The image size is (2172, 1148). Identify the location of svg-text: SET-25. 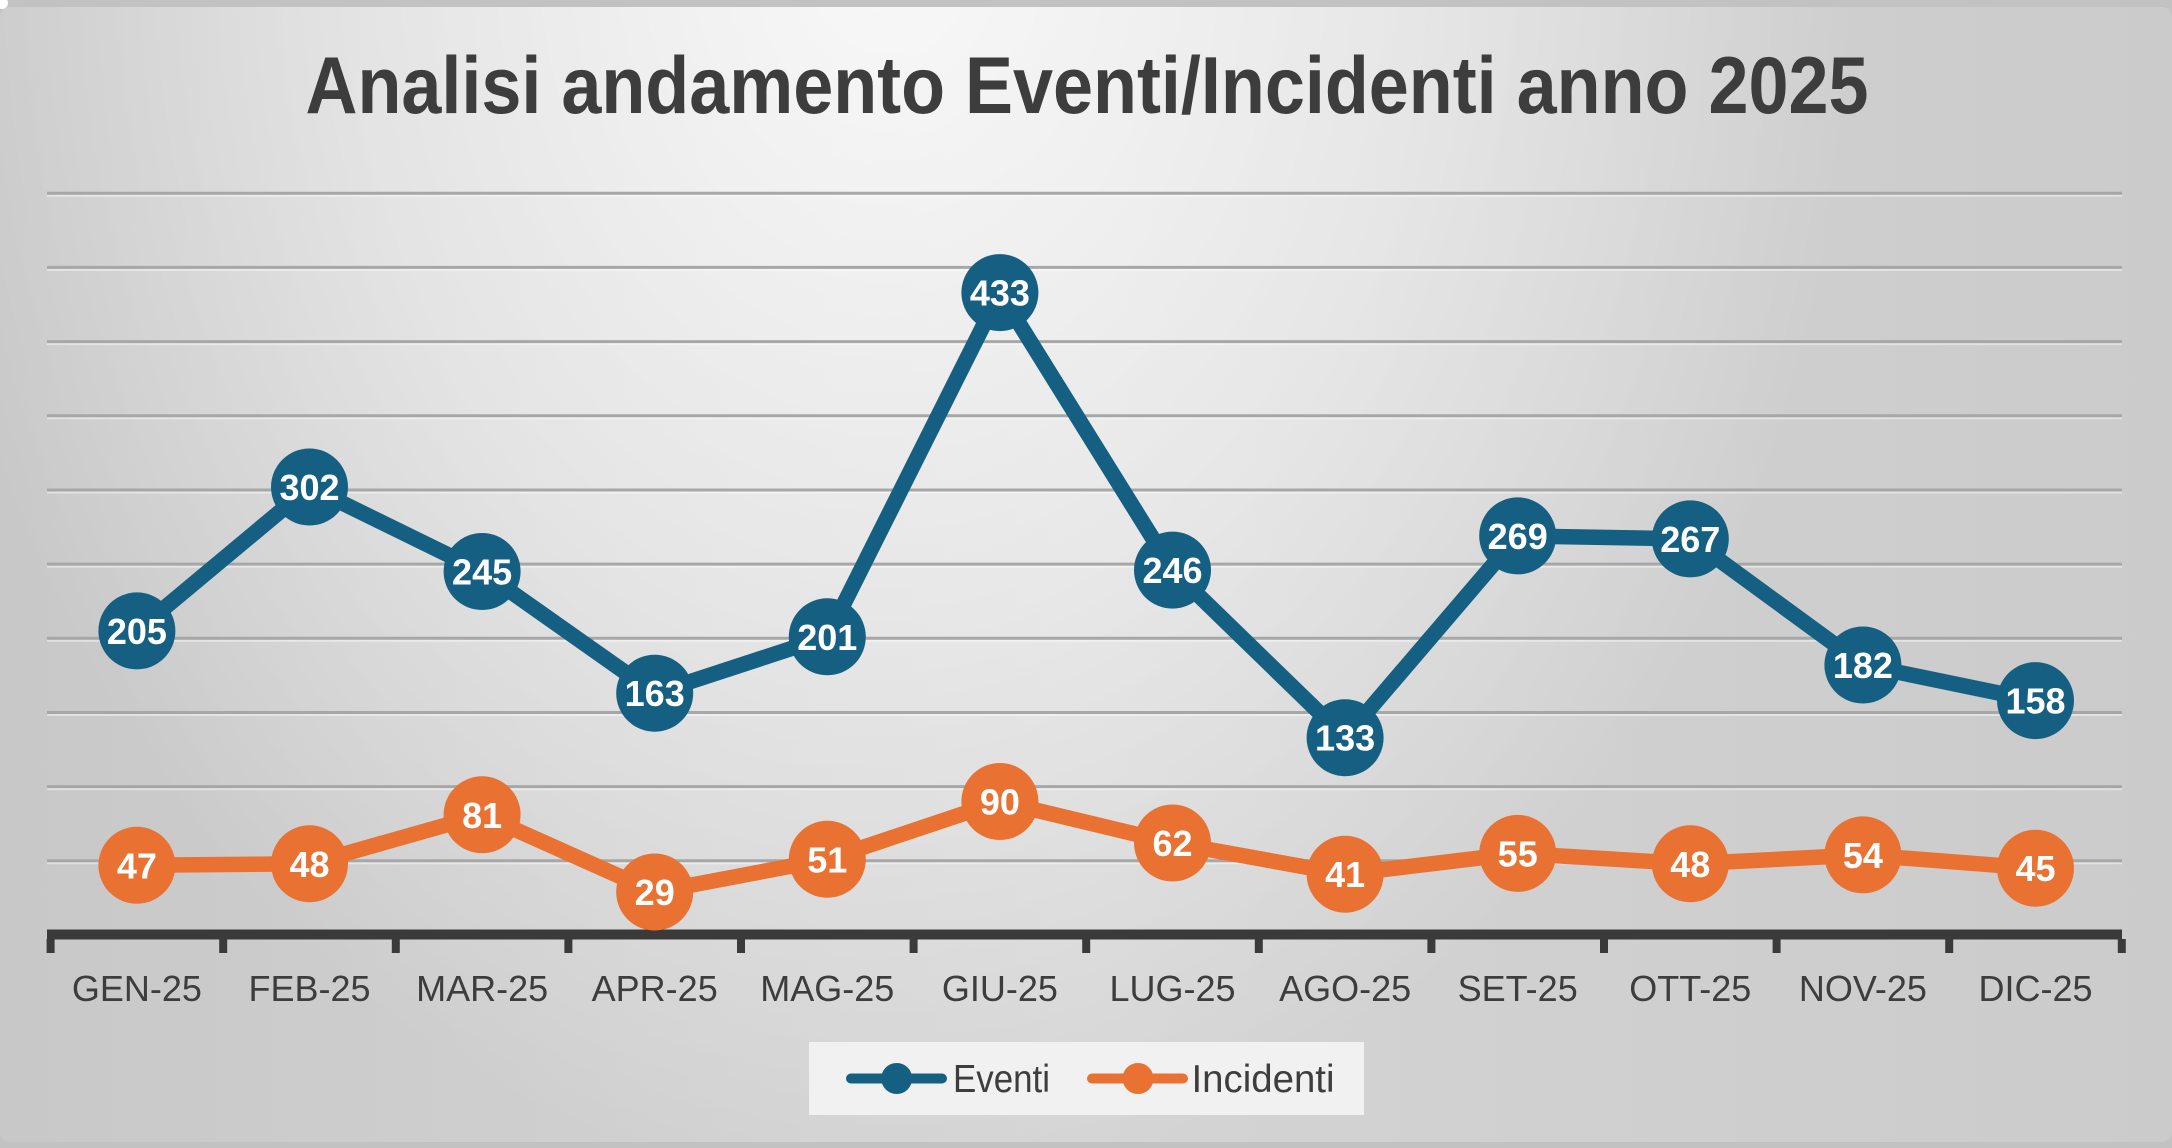
(1518, 988).